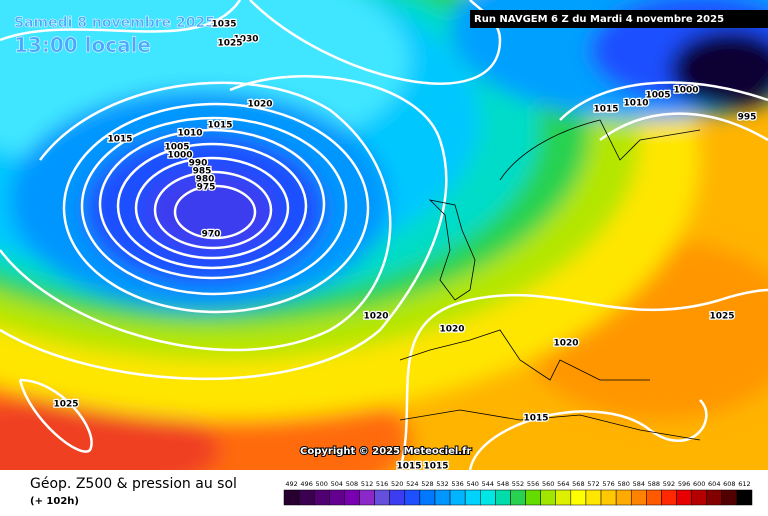 This screenshot has height=516, width=768. I want to click on scale-label: 536, so click(457, 484).